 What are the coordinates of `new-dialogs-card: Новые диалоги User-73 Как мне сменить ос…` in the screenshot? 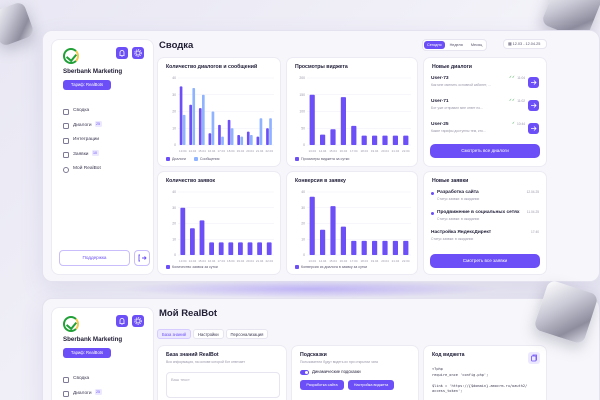 It's located at (485, 112).